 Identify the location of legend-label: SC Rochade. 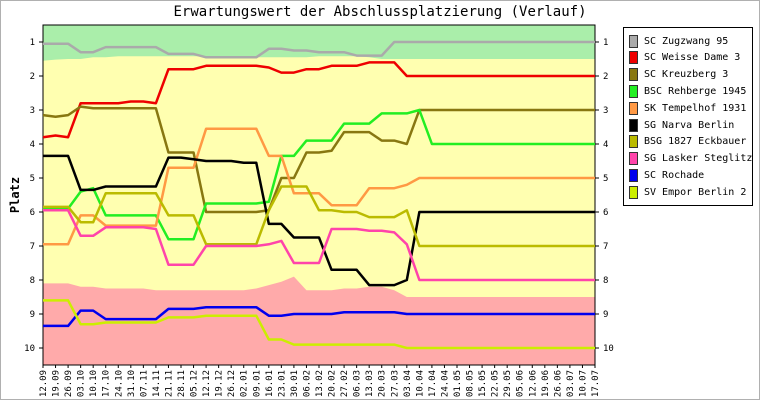
(674, 175).